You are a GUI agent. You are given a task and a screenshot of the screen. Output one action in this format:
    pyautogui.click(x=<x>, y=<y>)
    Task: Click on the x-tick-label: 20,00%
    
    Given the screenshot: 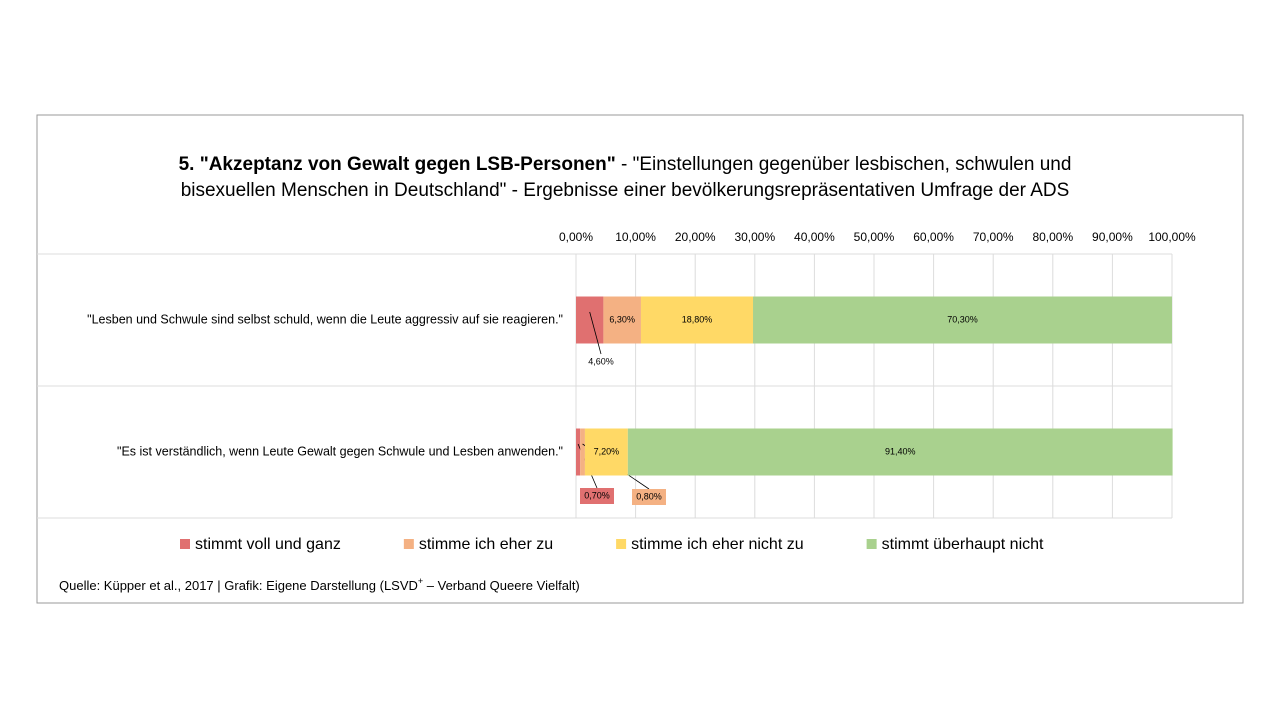 What is the action you would take?
    pyautogui.click(x=695, y=237)
    